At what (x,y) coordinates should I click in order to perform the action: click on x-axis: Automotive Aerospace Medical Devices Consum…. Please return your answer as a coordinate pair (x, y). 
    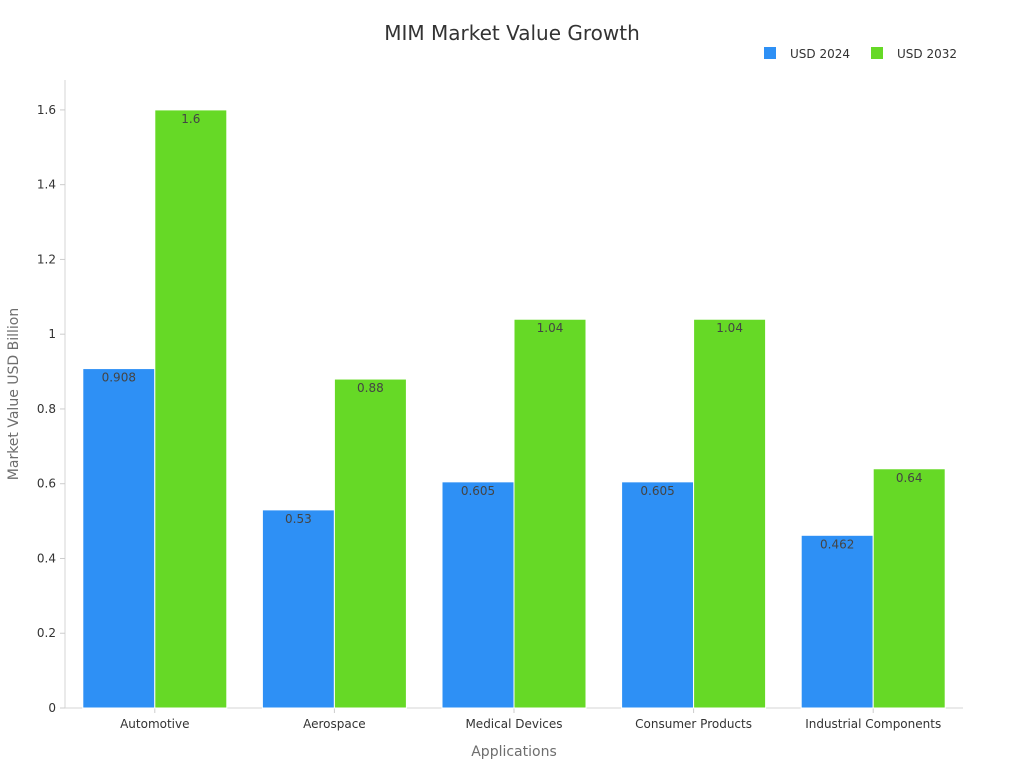
    Looking at the image, I should click on (514, 719).